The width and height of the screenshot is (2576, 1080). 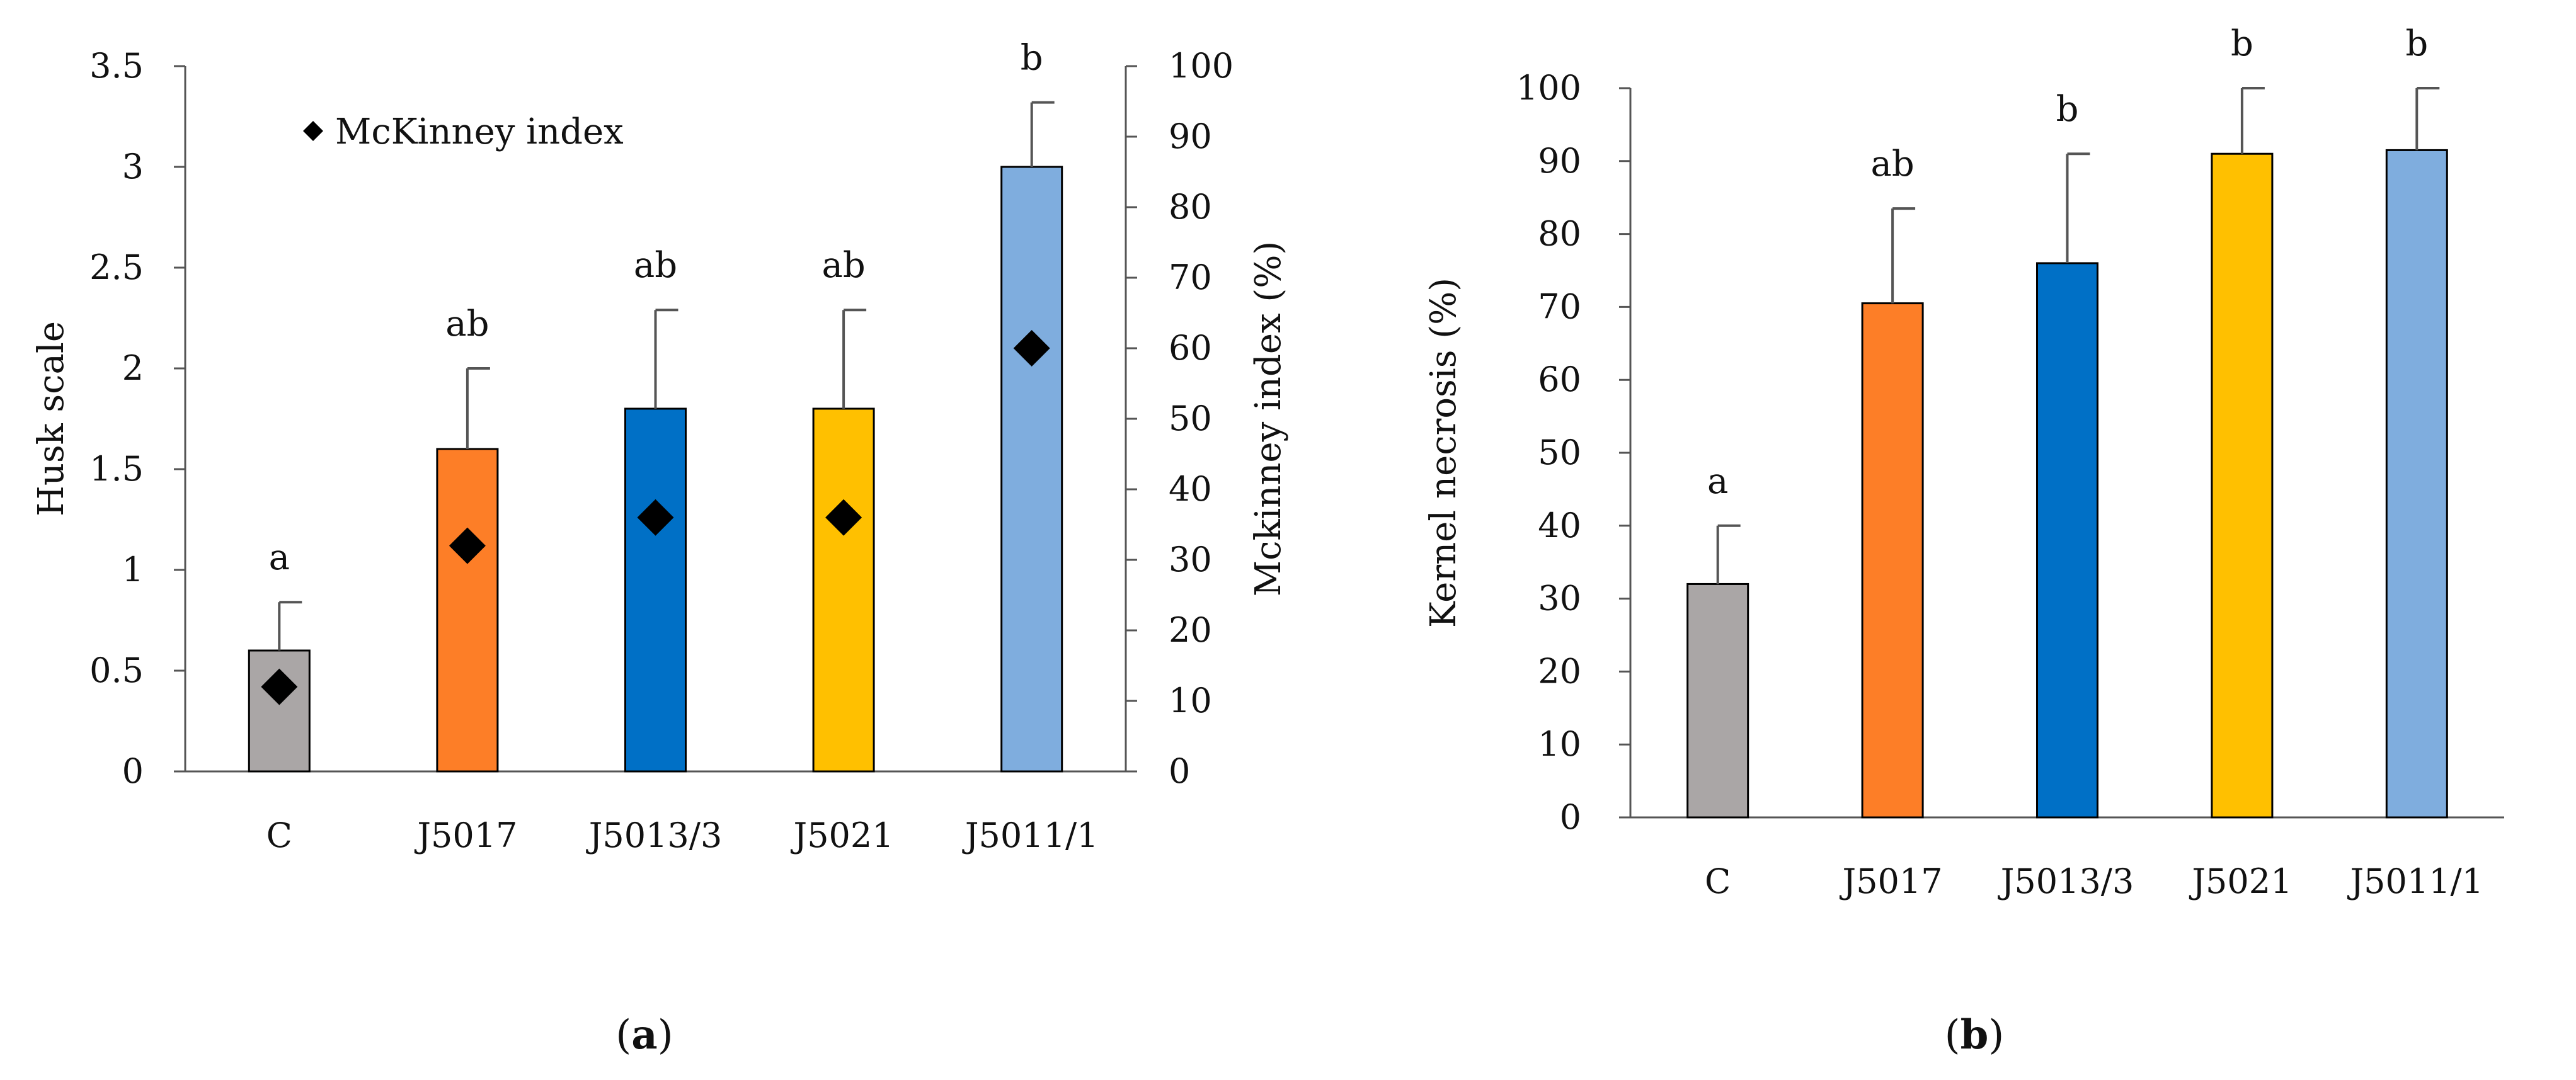 I want to click on y-tick-label: 1, so click(x=133, y=569).